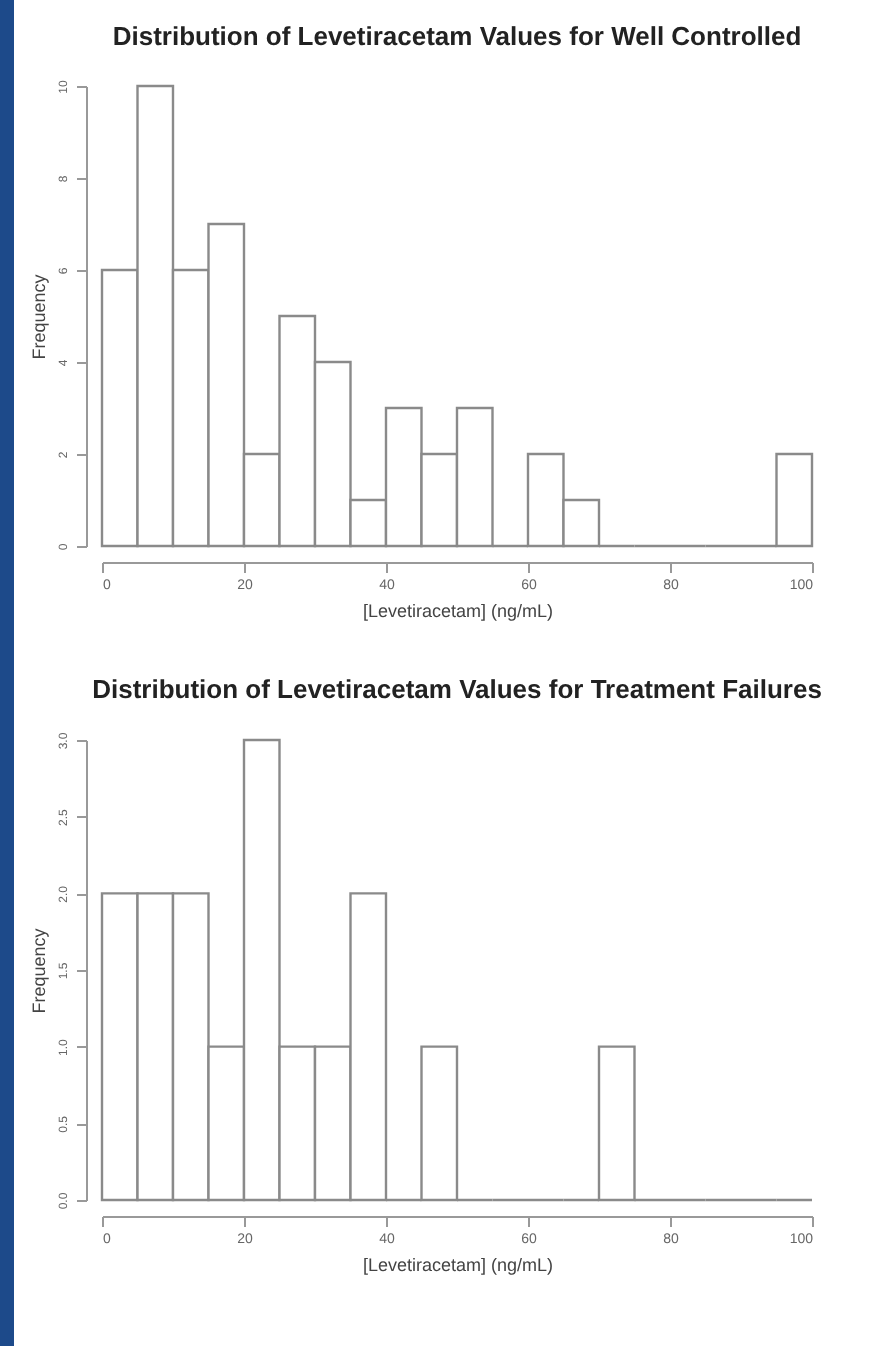 The image size is (876, 1346). I want to click on chart-title: Distribution of Levetiracetam Values for Treatment Failures, so click(457, 688).